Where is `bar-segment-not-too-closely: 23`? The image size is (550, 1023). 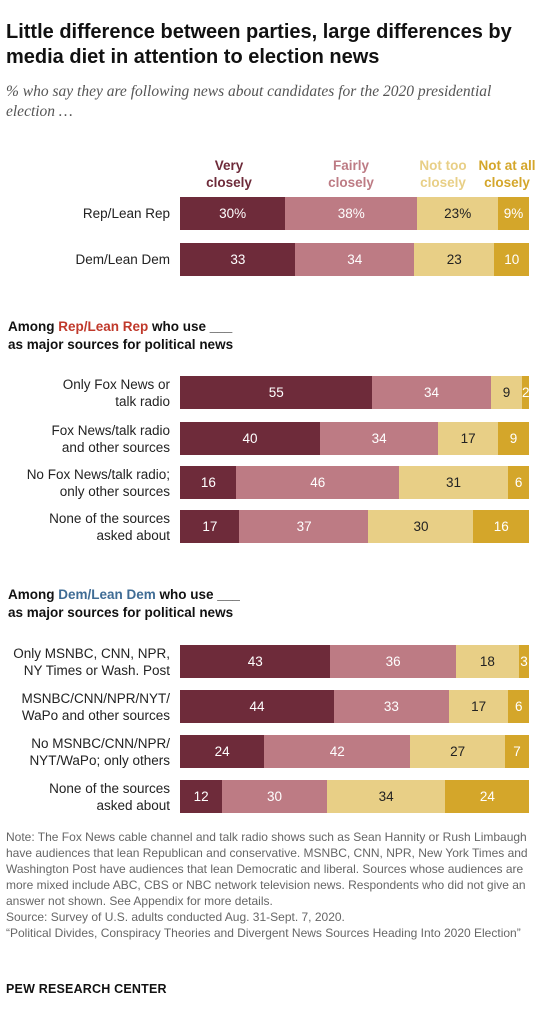
bar-segment-not-too-closely: 23 is located at coordinates (454, 259).